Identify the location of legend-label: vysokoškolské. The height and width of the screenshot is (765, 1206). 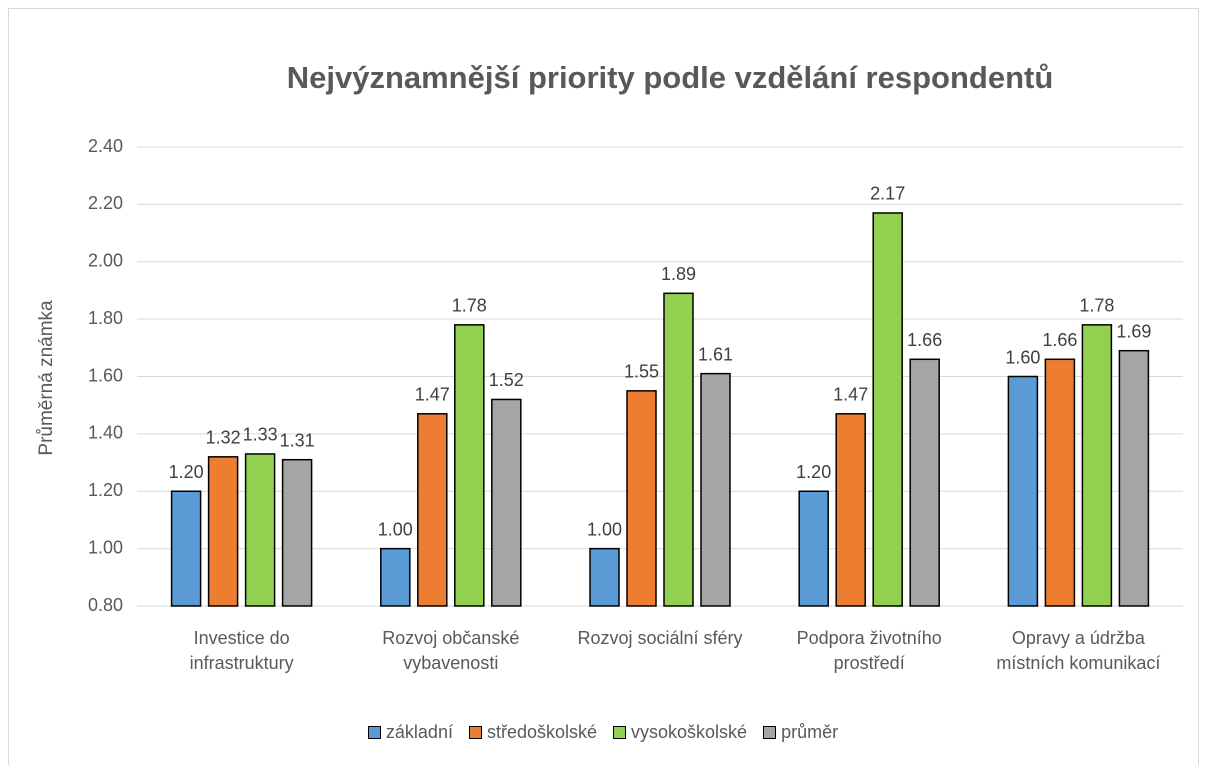
(689, 732).